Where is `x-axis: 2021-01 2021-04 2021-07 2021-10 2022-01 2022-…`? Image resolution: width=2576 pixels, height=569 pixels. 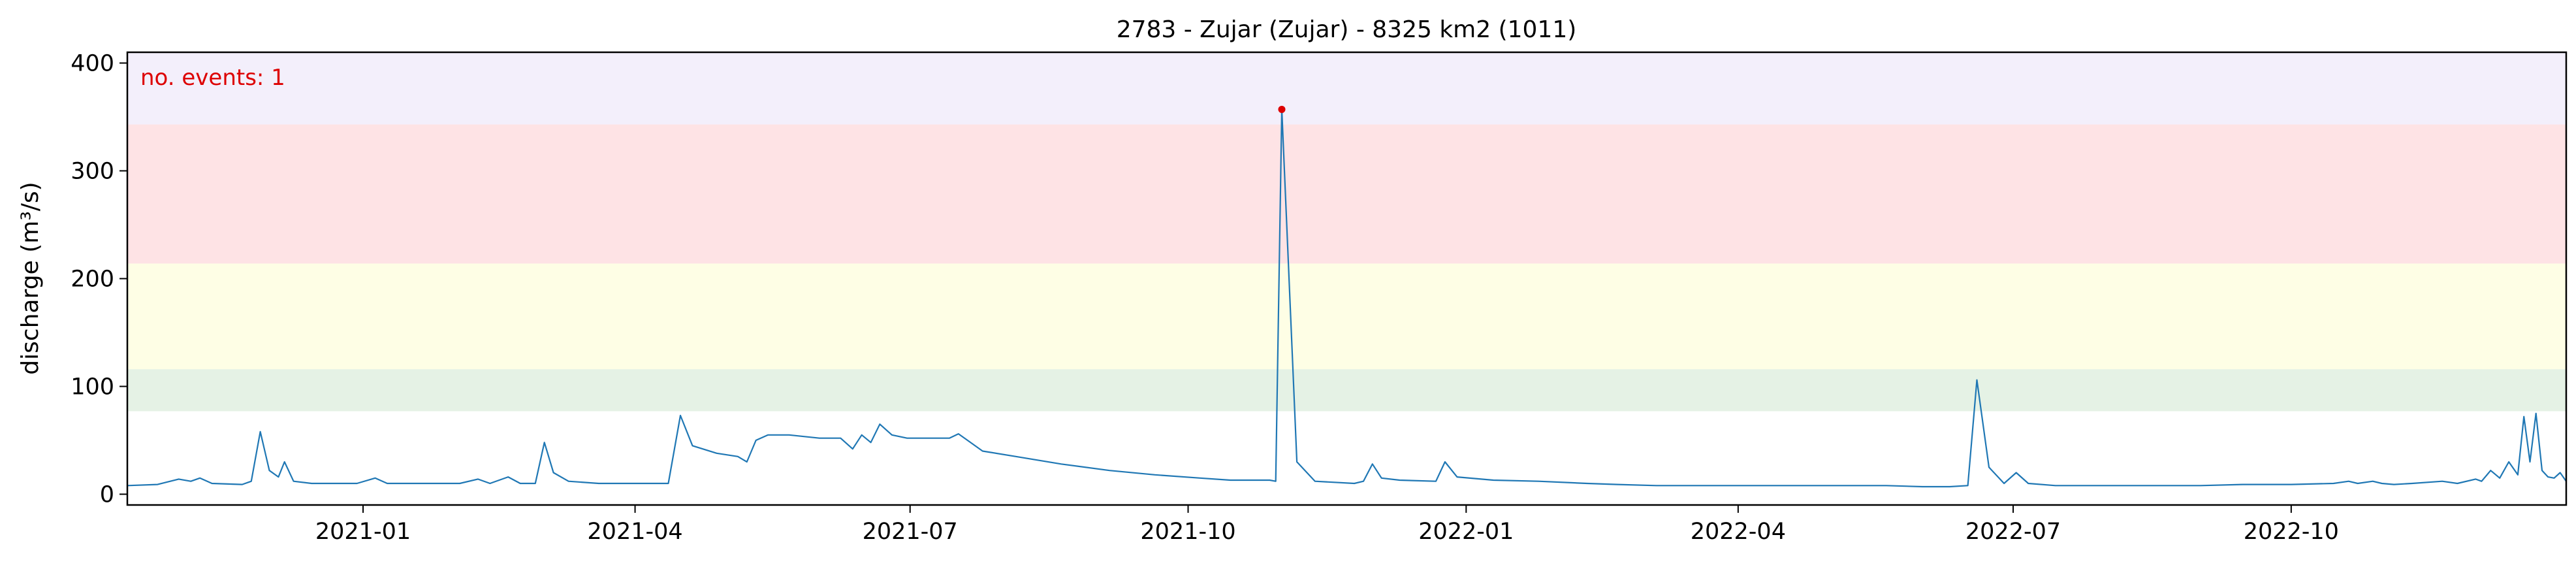
x-axis: 2021-01 2021-04 2021-07 2021-10 2022-01 2022-… is located at coordinates (1327, 525).